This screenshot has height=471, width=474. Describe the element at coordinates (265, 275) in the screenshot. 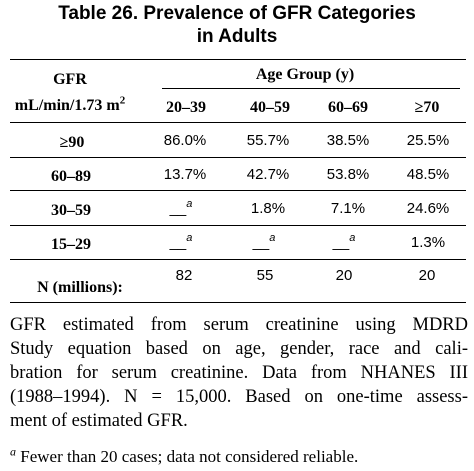

I see `table-cell: 55` at that location.